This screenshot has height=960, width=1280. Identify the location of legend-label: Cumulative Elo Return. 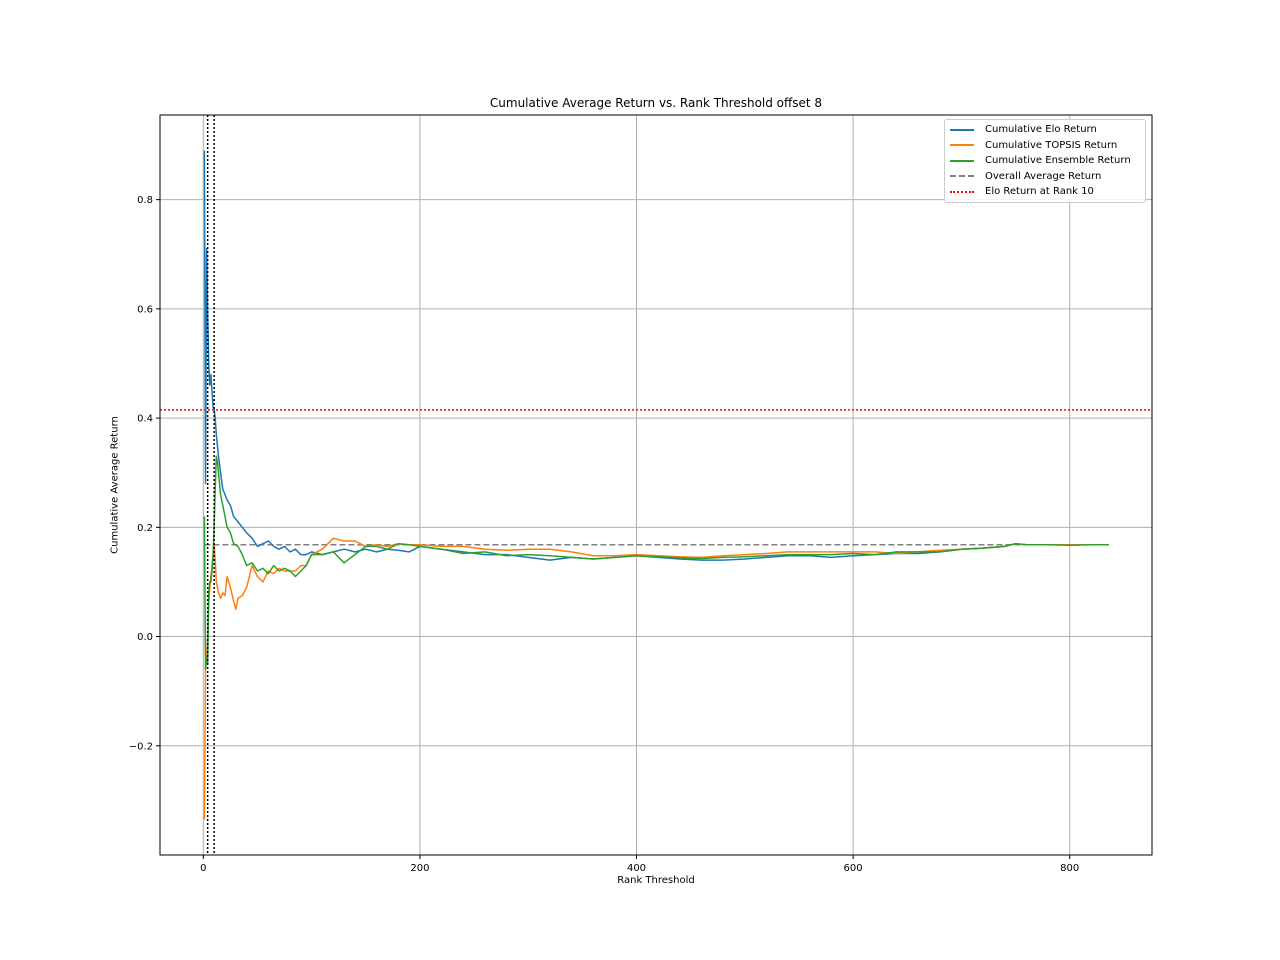
(1041, 130).